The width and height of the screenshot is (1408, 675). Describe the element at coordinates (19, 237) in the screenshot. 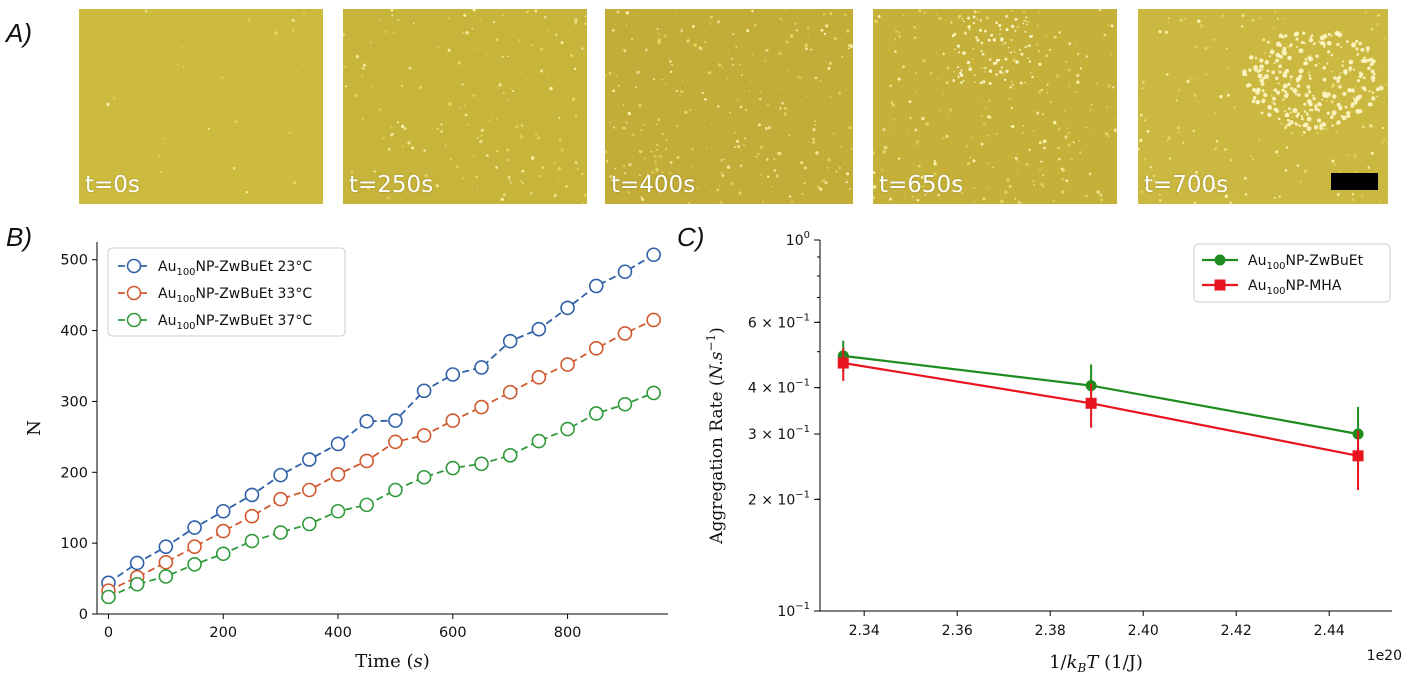

I see `panel-label-b: B)` at that location.